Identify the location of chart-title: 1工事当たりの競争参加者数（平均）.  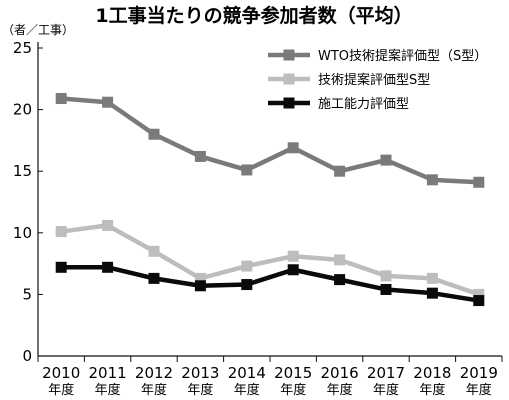
(253, 15).